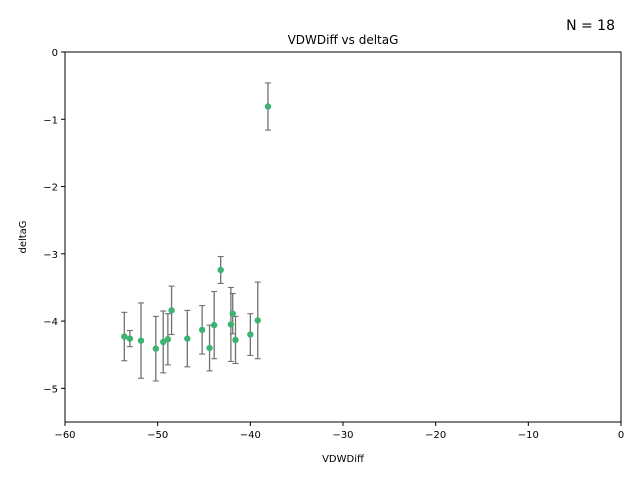  Describe the element at coordinates (23, 236) in the screenshot. I see `y-axis-label: deltaG` at that location.